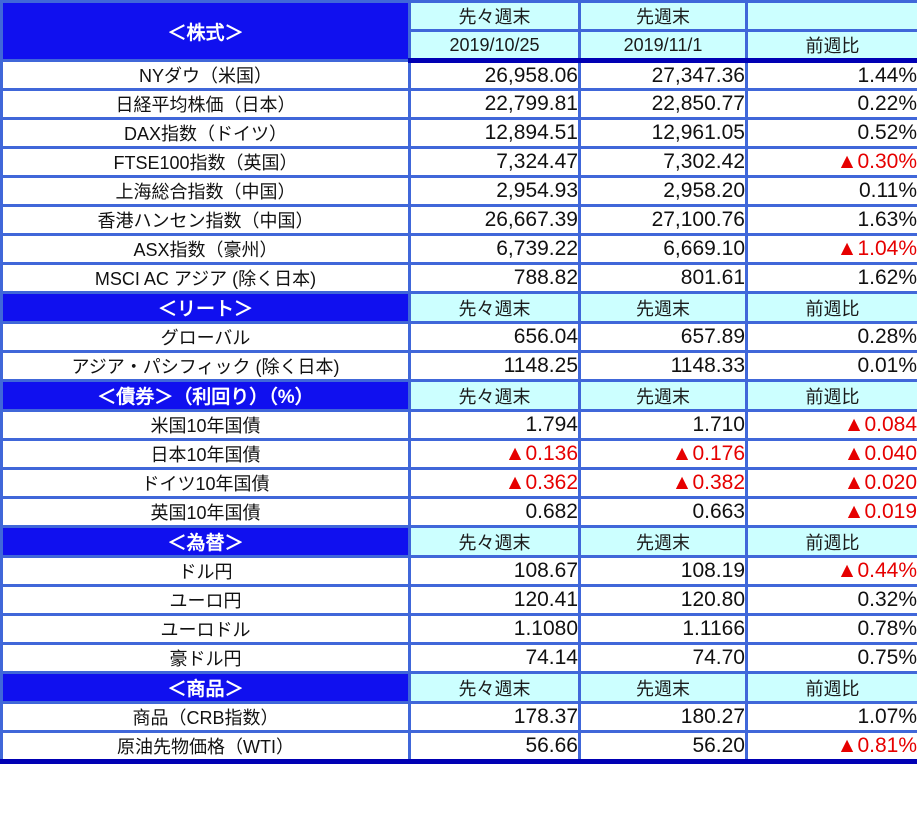 The image size is (917, 837). I want to click on value-week-on-week: 0.32%, so click(831, 600).